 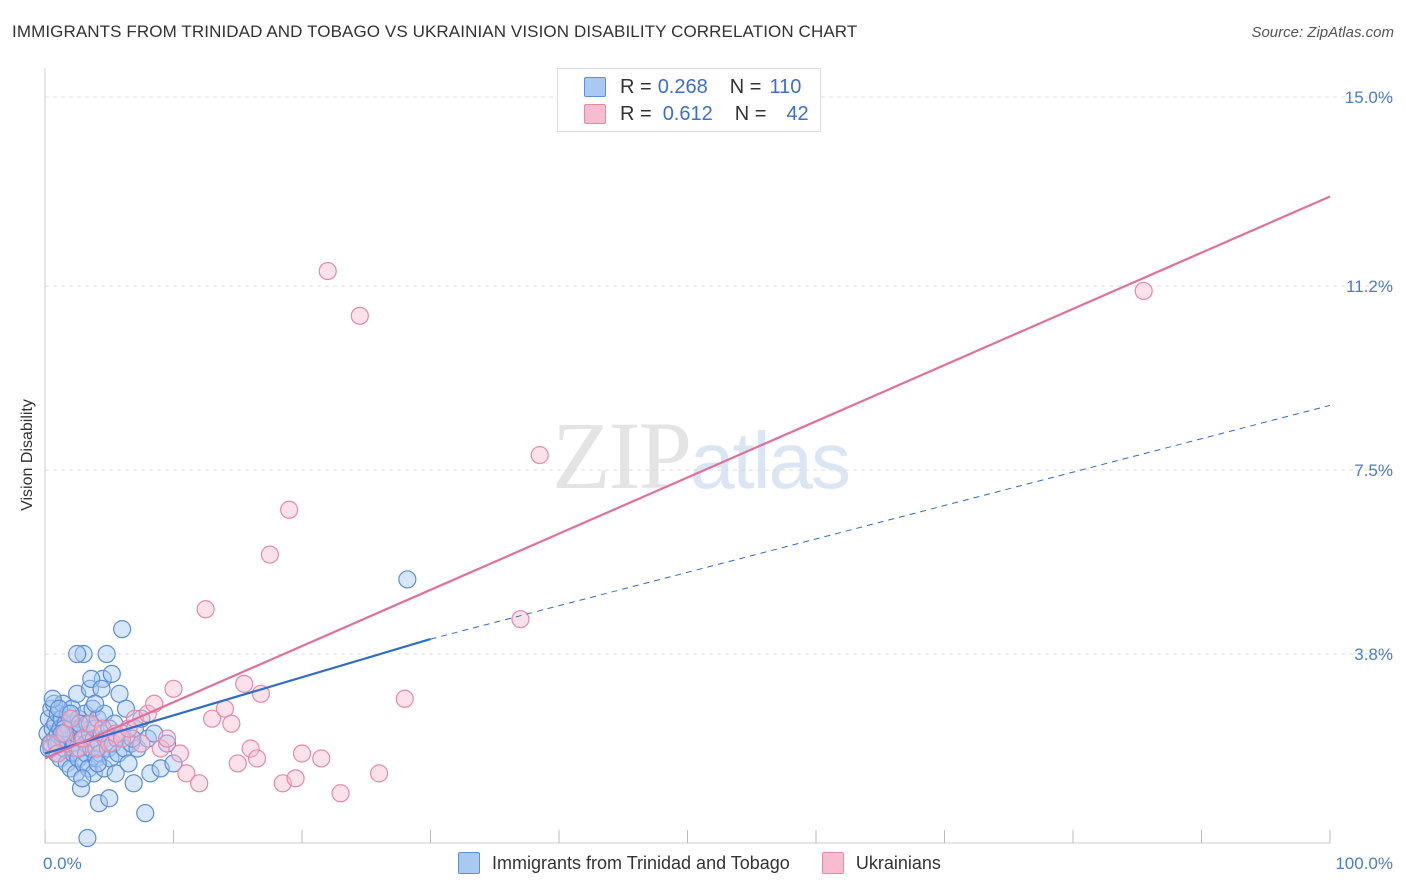 I want to click on x-tick-label: 100.0%, so click(x=1364, y=863).